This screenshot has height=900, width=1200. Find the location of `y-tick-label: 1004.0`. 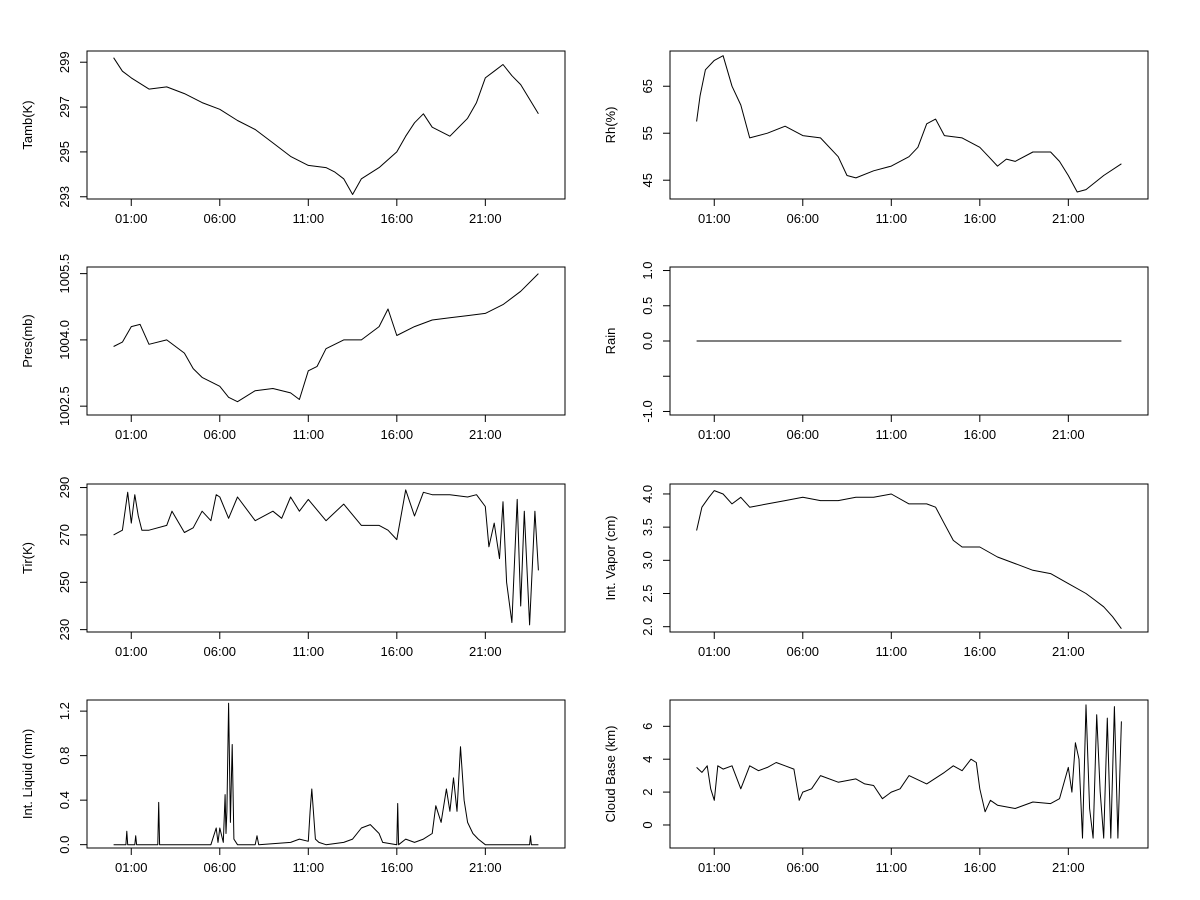

y-tick-label: 1004.0 is located at coordinates (64, 340).